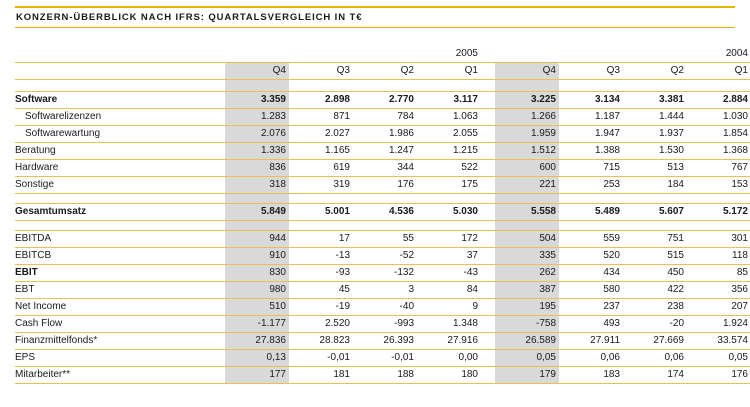 The height and width of the screenshot is (407, 750). Describe the element at coordinates (449, 239) in the screenshot. I see `value-cell: 172` at that location.